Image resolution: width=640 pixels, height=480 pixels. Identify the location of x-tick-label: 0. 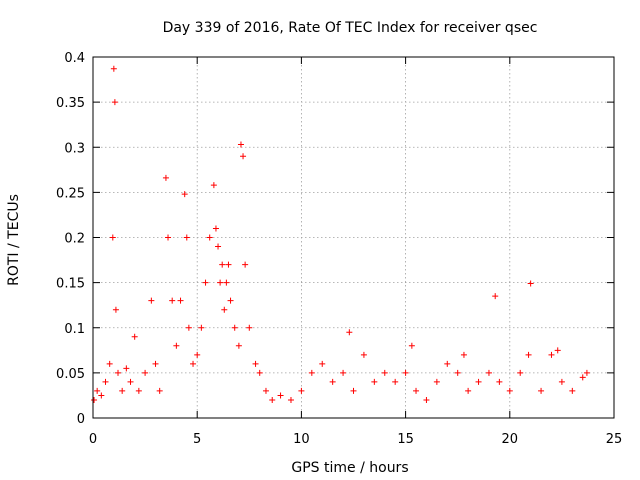
(93, 439).